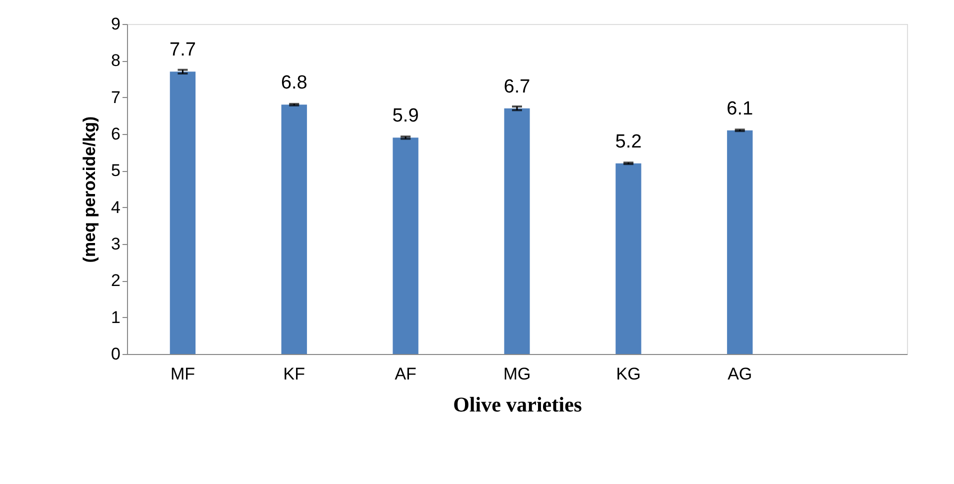 The height and width of the screenshot is (484, 954). I want to click on x-tick-label: KG, so click(628, 374).